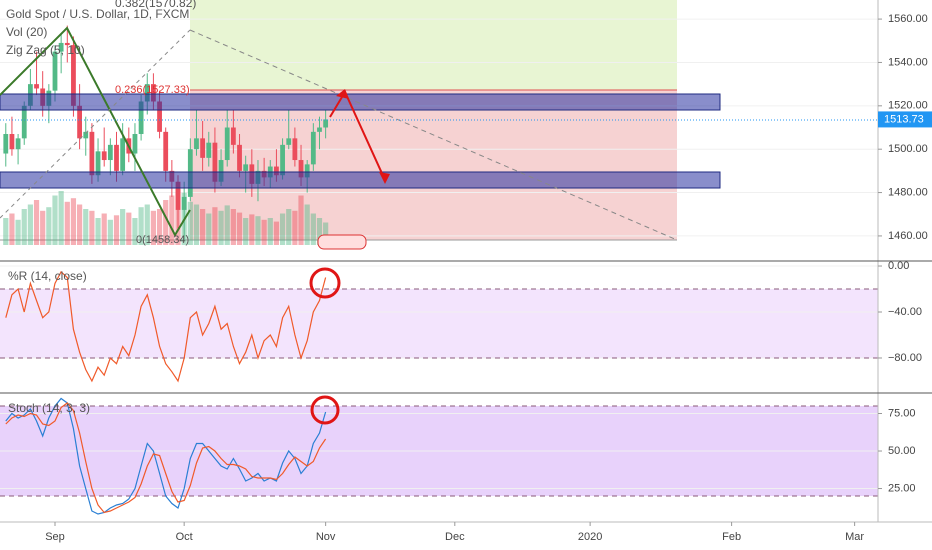  Describe the element at coordinates (590, 537) in the screenshot. I see `x-tick-label: 2020` at that location.